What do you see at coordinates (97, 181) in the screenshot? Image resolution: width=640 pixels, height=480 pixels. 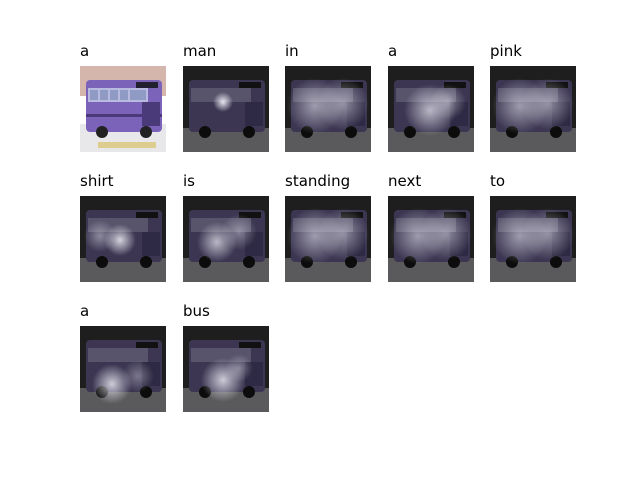 I see `panel-word-label: shirt` at bounding box center [97, 181].